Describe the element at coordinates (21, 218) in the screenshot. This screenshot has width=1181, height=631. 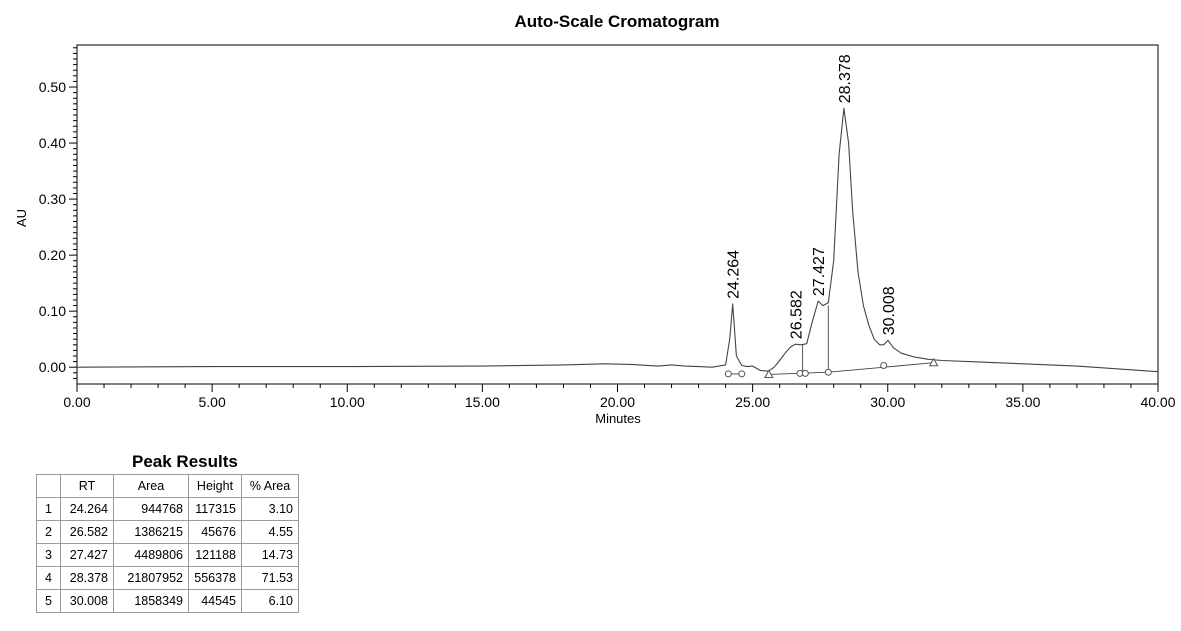
I see `y-axis-label: AU` at that location.